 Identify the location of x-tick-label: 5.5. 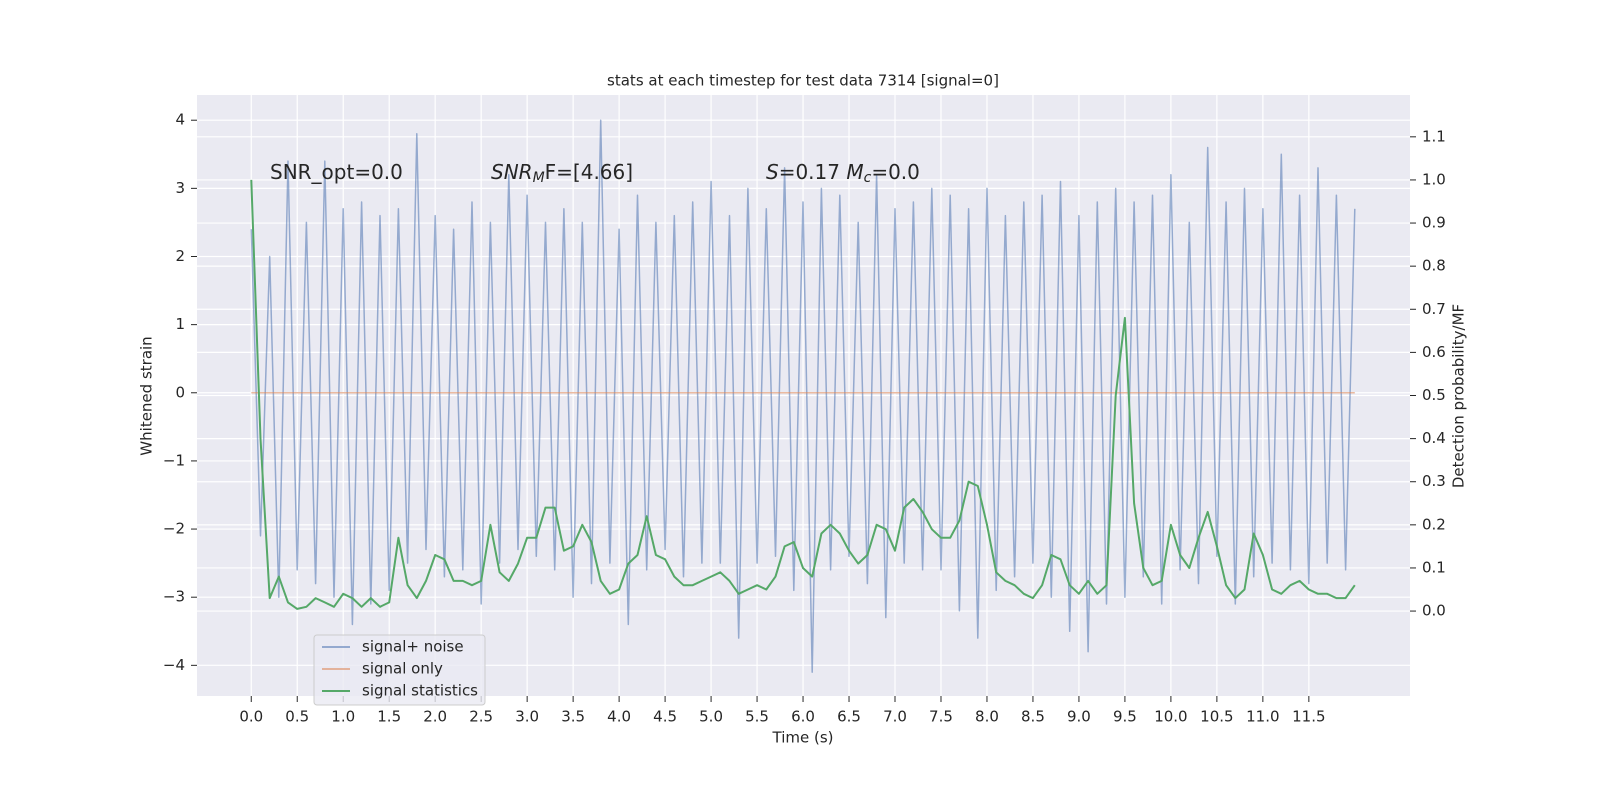
(757, 717).